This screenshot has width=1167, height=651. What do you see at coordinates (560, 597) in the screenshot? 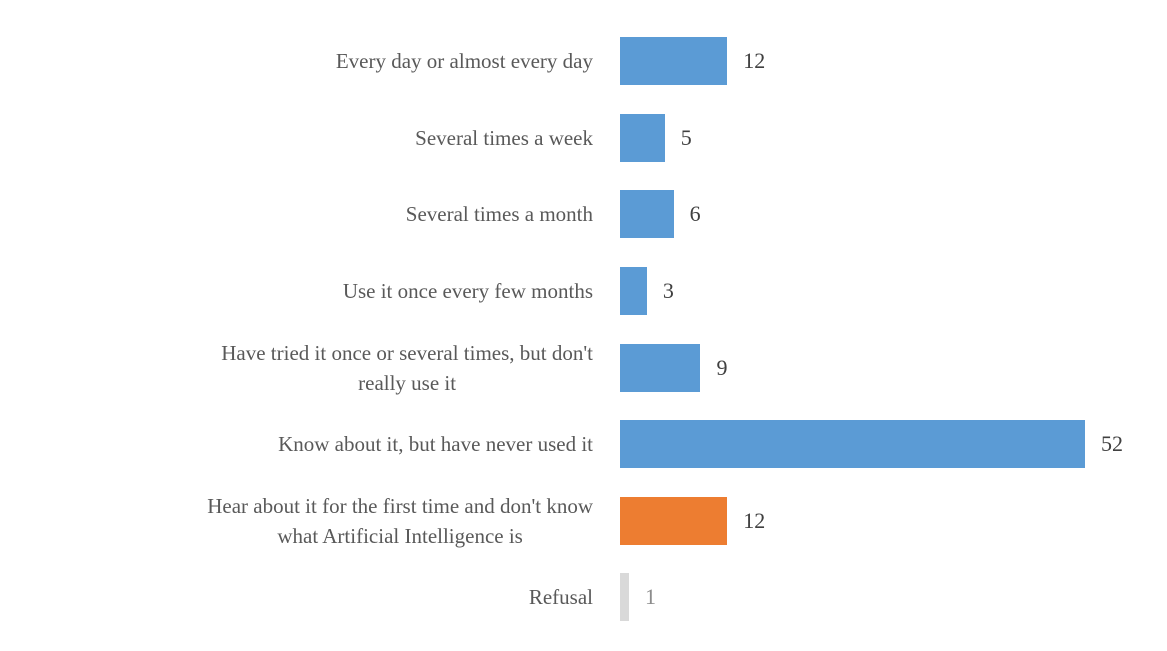
I see `category-label: Refusal` at bounding box center [560, 597].